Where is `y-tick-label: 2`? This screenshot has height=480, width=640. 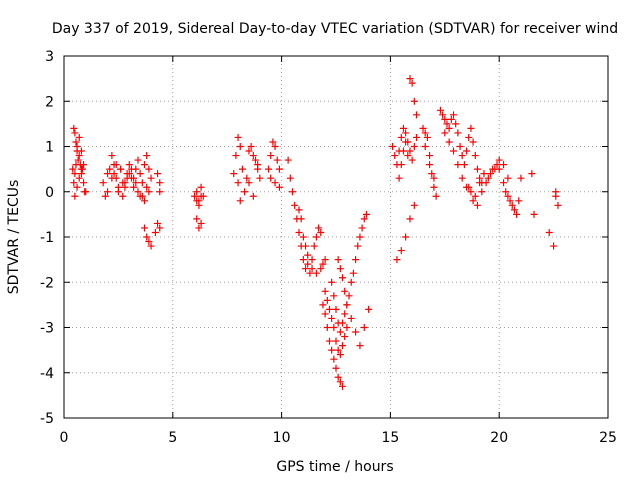
y-tick-label: 2 is located at coordinates (49, 102).